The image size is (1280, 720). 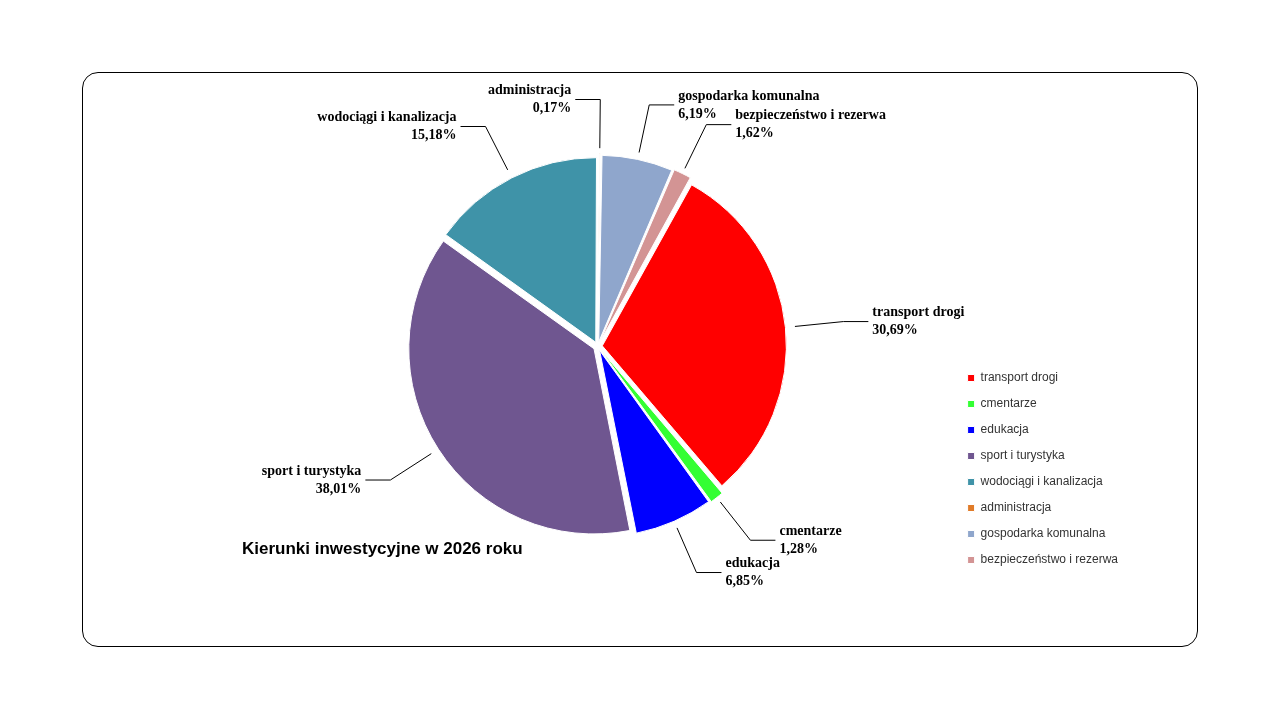 I want to click on text: Kierunki inwestycyjne w 2026 roku, so click(x=382, y=549).